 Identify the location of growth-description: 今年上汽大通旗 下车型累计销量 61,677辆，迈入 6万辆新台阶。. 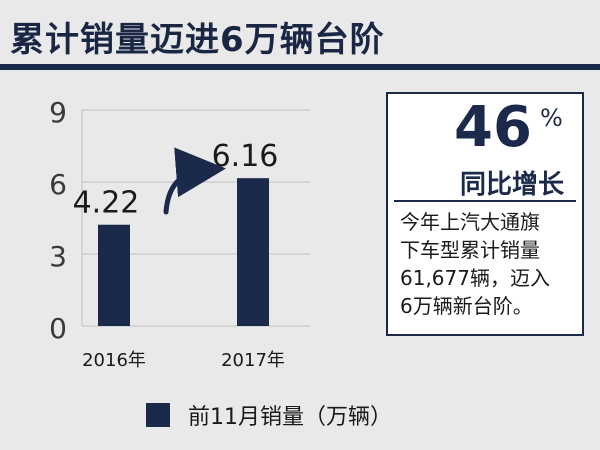
(489, 264).